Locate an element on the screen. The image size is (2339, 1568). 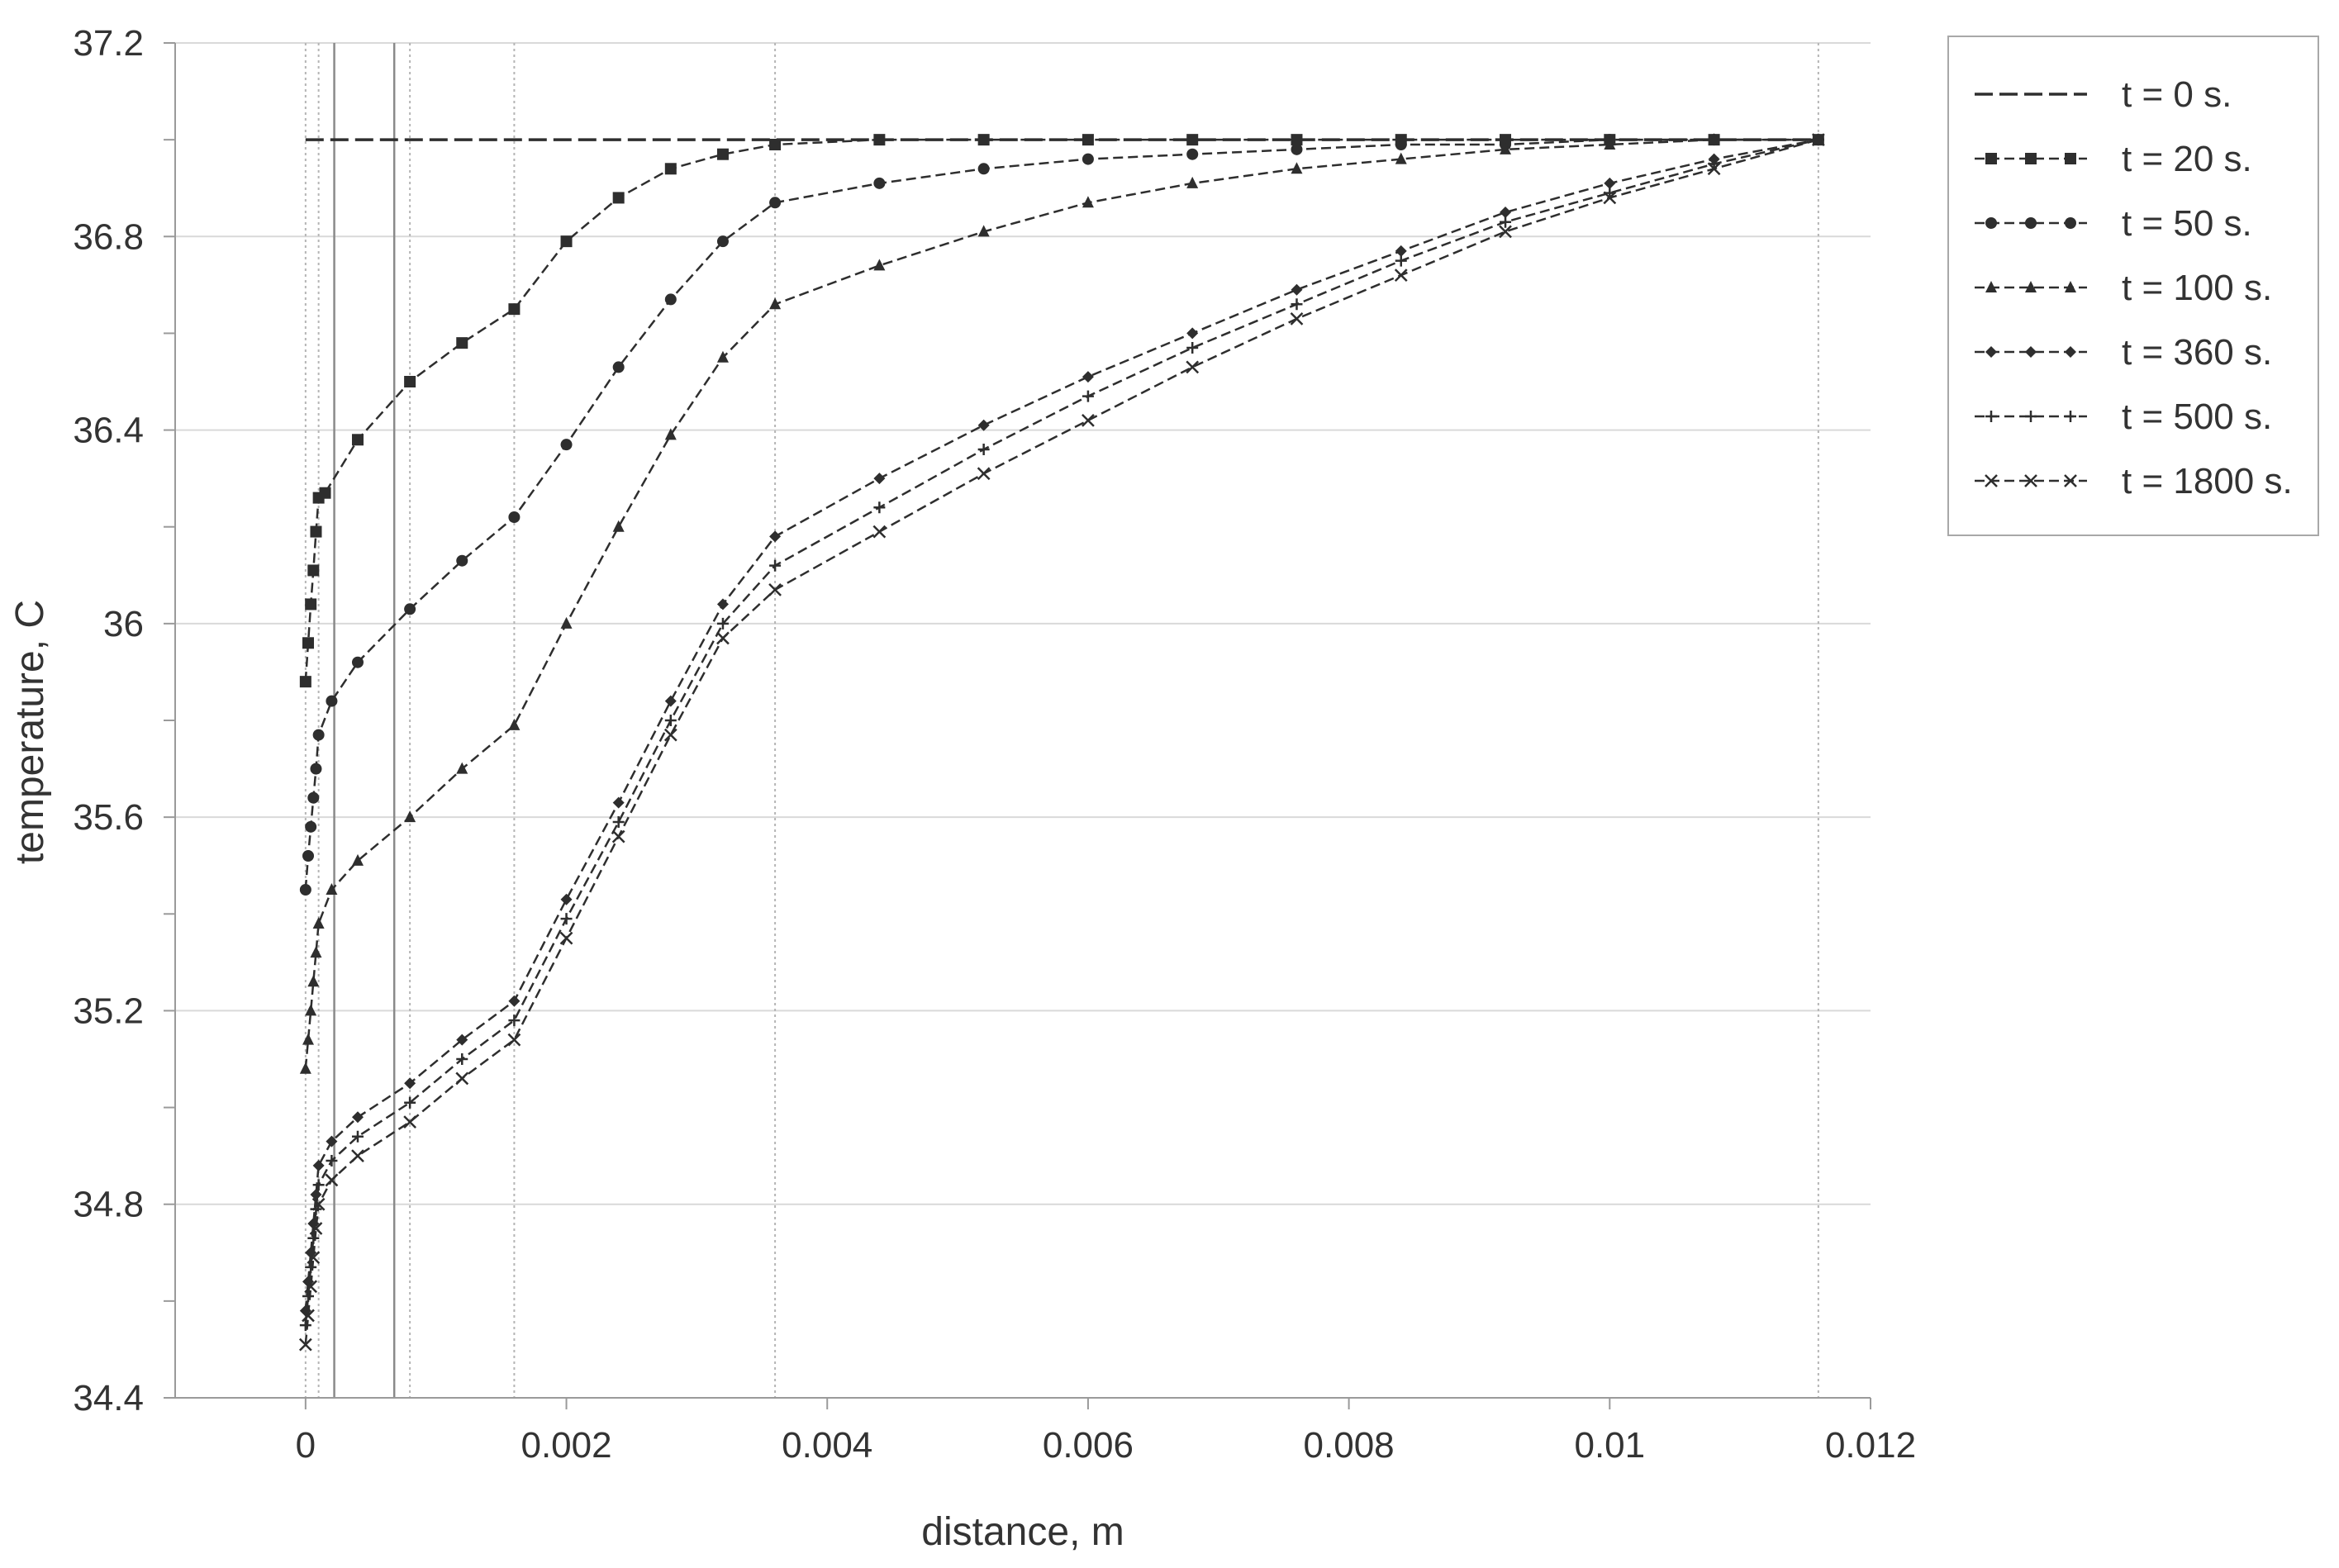
x-tick-label: 0.004 is located at coordinates (827, 1446).